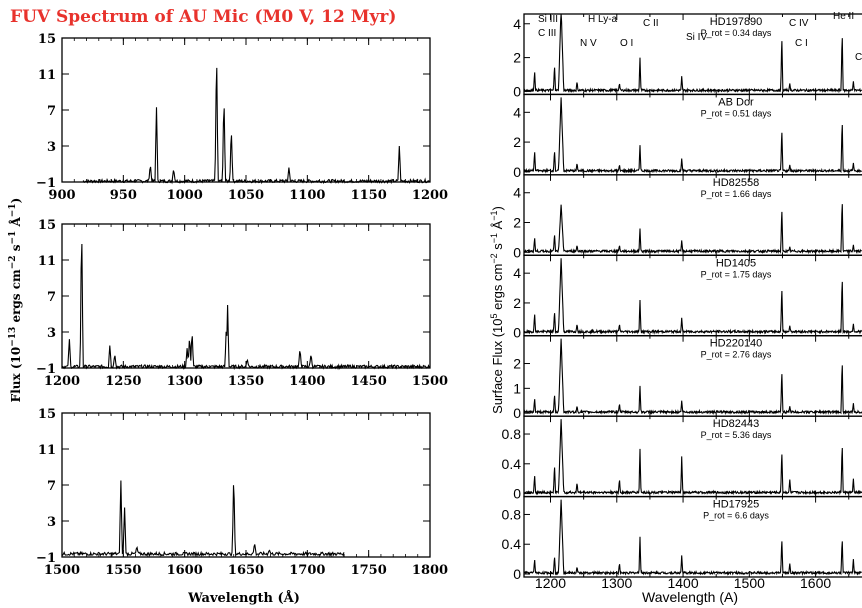  What do you see at coordinates (203, 17) in the screenshot?
I see `left-title: FUV Spectrum of AU Mic (M0 V, 12 Myr)` at bounding box center [203, 17].